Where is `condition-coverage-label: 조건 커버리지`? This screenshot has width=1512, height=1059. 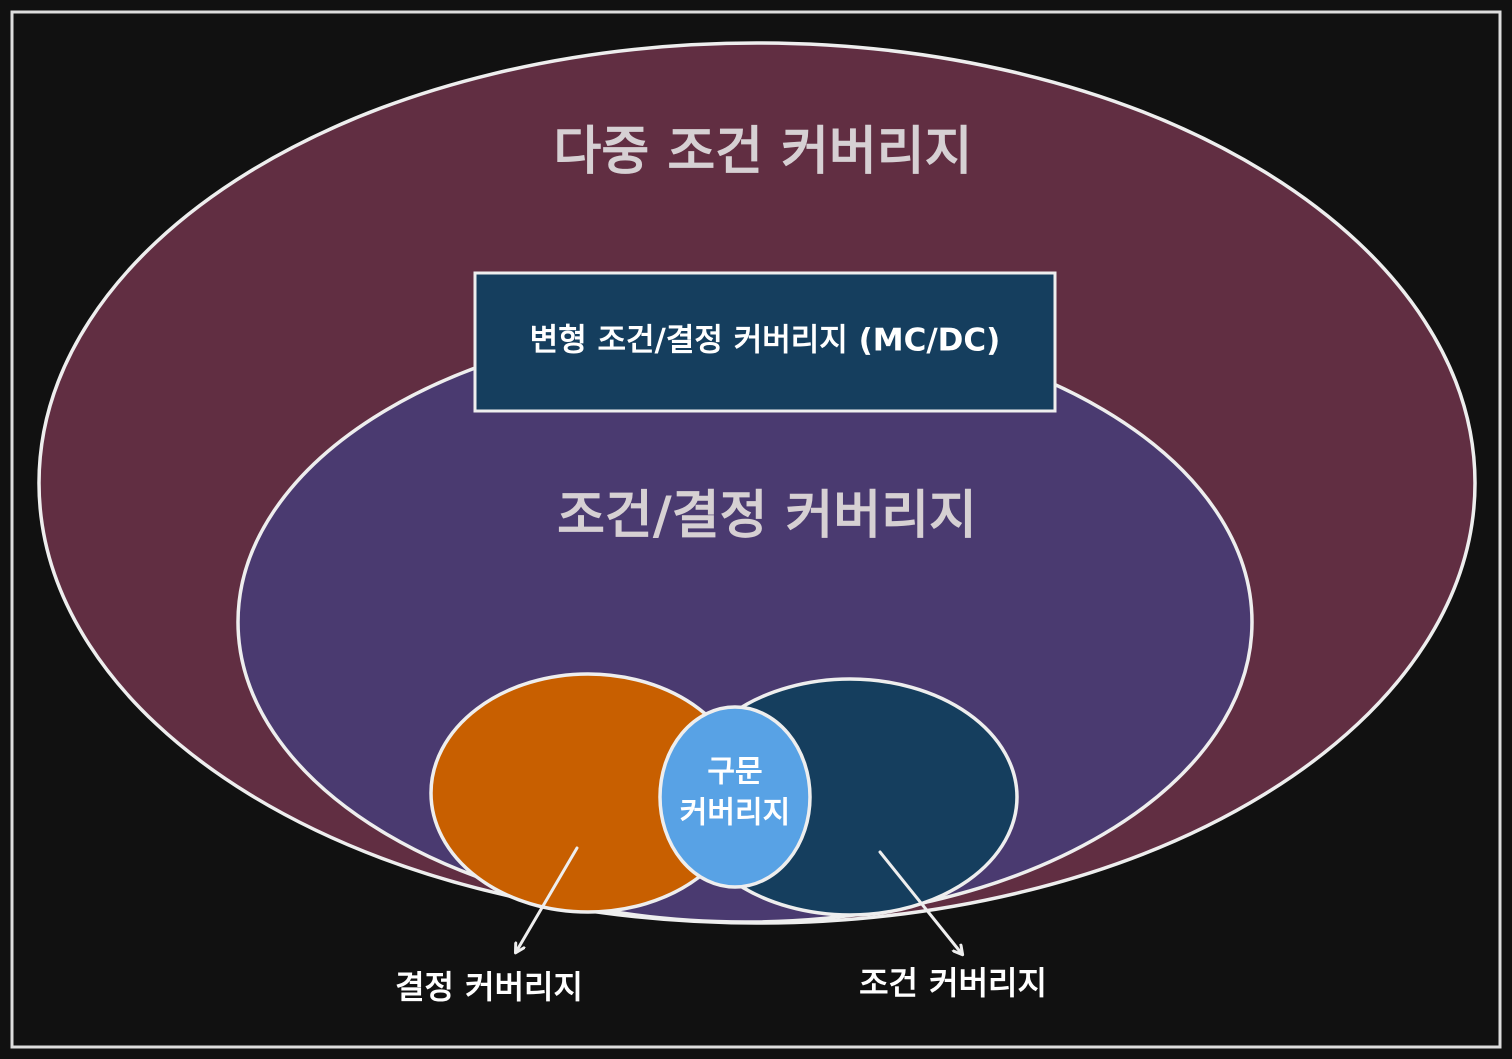 condition-coverage-label: 조건 커버리지 is located at coordinates (953, 983).